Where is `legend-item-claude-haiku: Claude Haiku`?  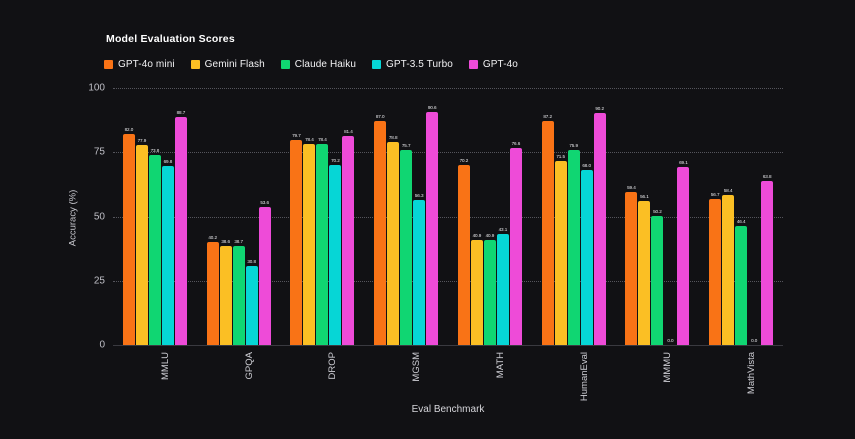 legend-item-claude-haiku: Claude Haiku is located at coordinates (318, 64).